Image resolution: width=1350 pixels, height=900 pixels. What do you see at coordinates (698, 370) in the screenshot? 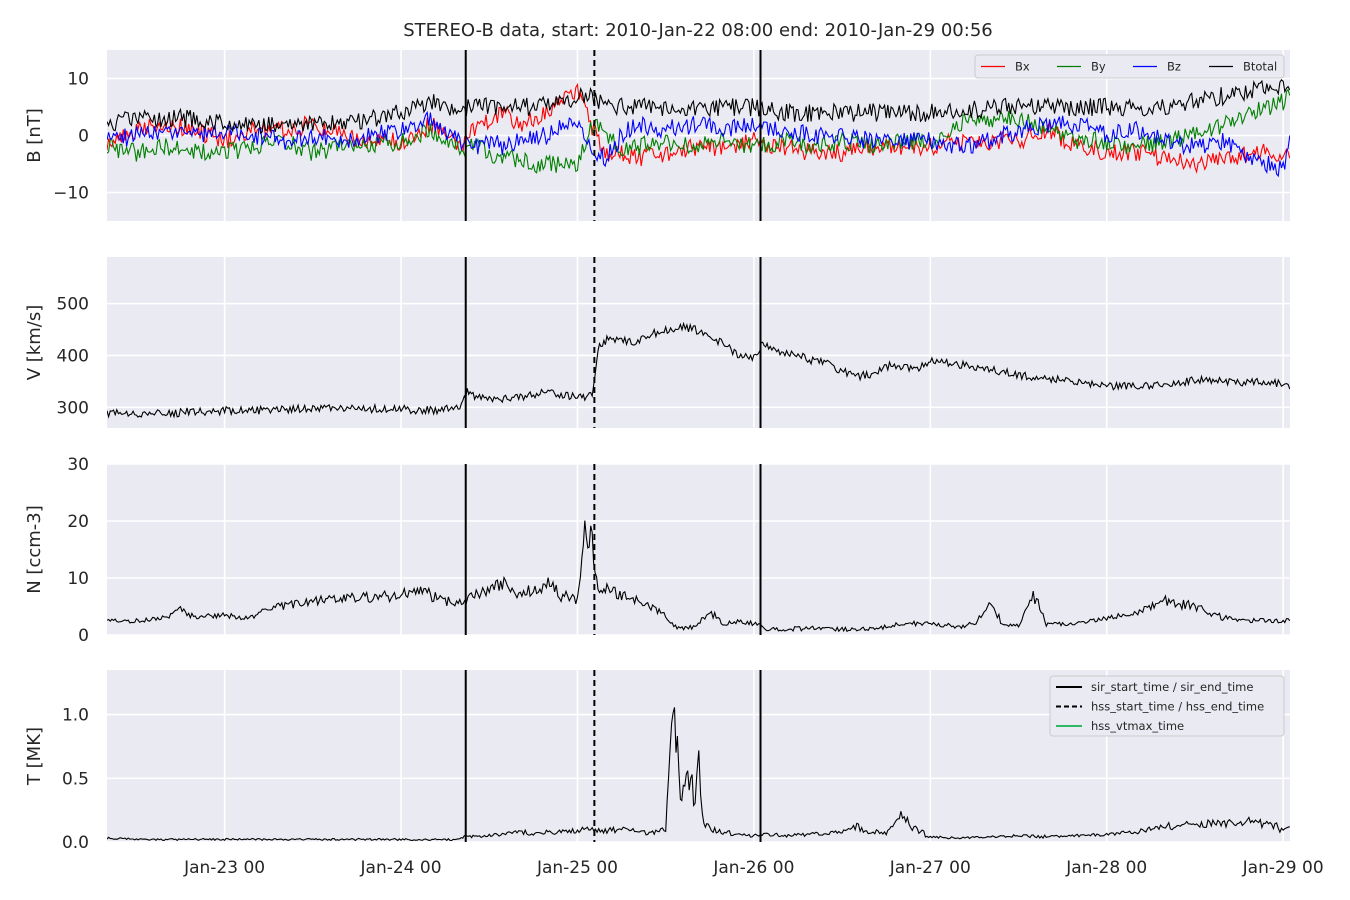
I see `series-line-v` at bounding box center [698, 370].